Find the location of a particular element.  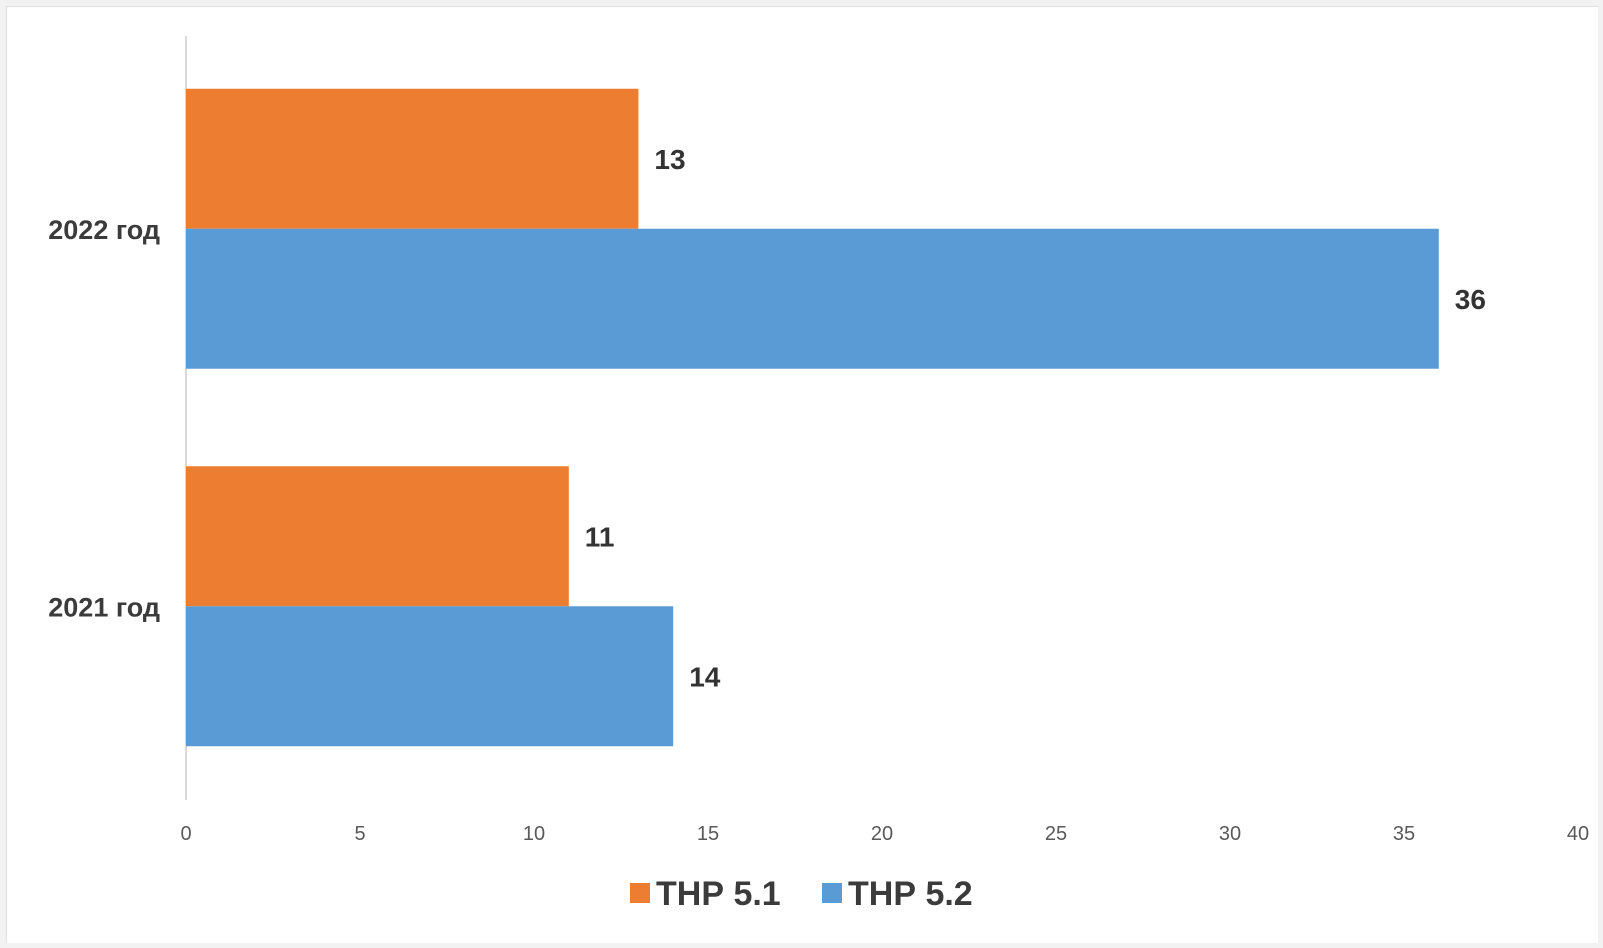

x-tick-label: 15 is located at coordinates (708, 834).